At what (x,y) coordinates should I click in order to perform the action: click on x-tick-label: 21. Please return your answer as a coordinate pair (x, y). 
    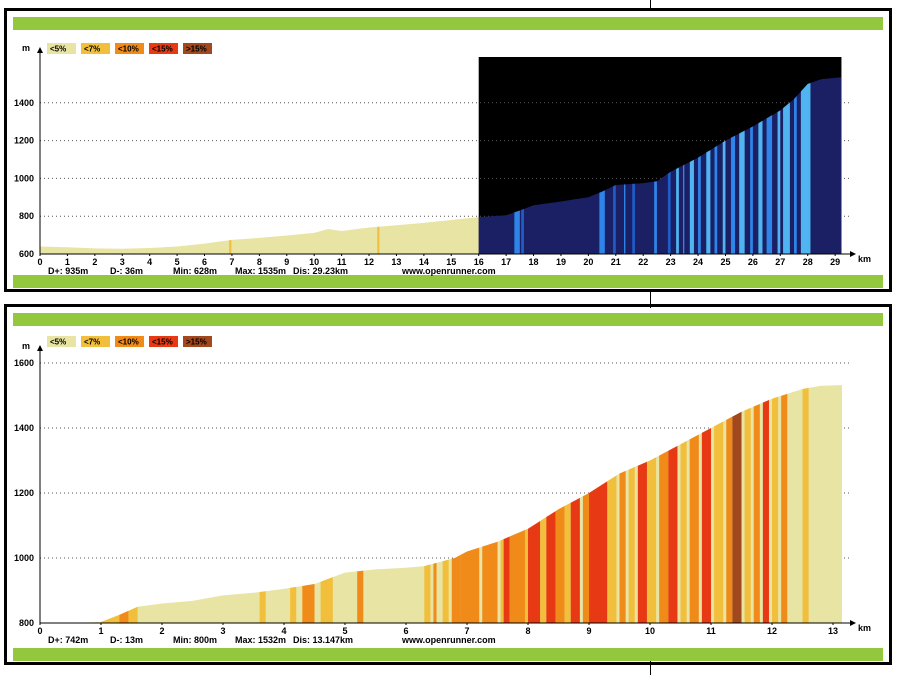
    Looking at the image, I should click on (616, 262).